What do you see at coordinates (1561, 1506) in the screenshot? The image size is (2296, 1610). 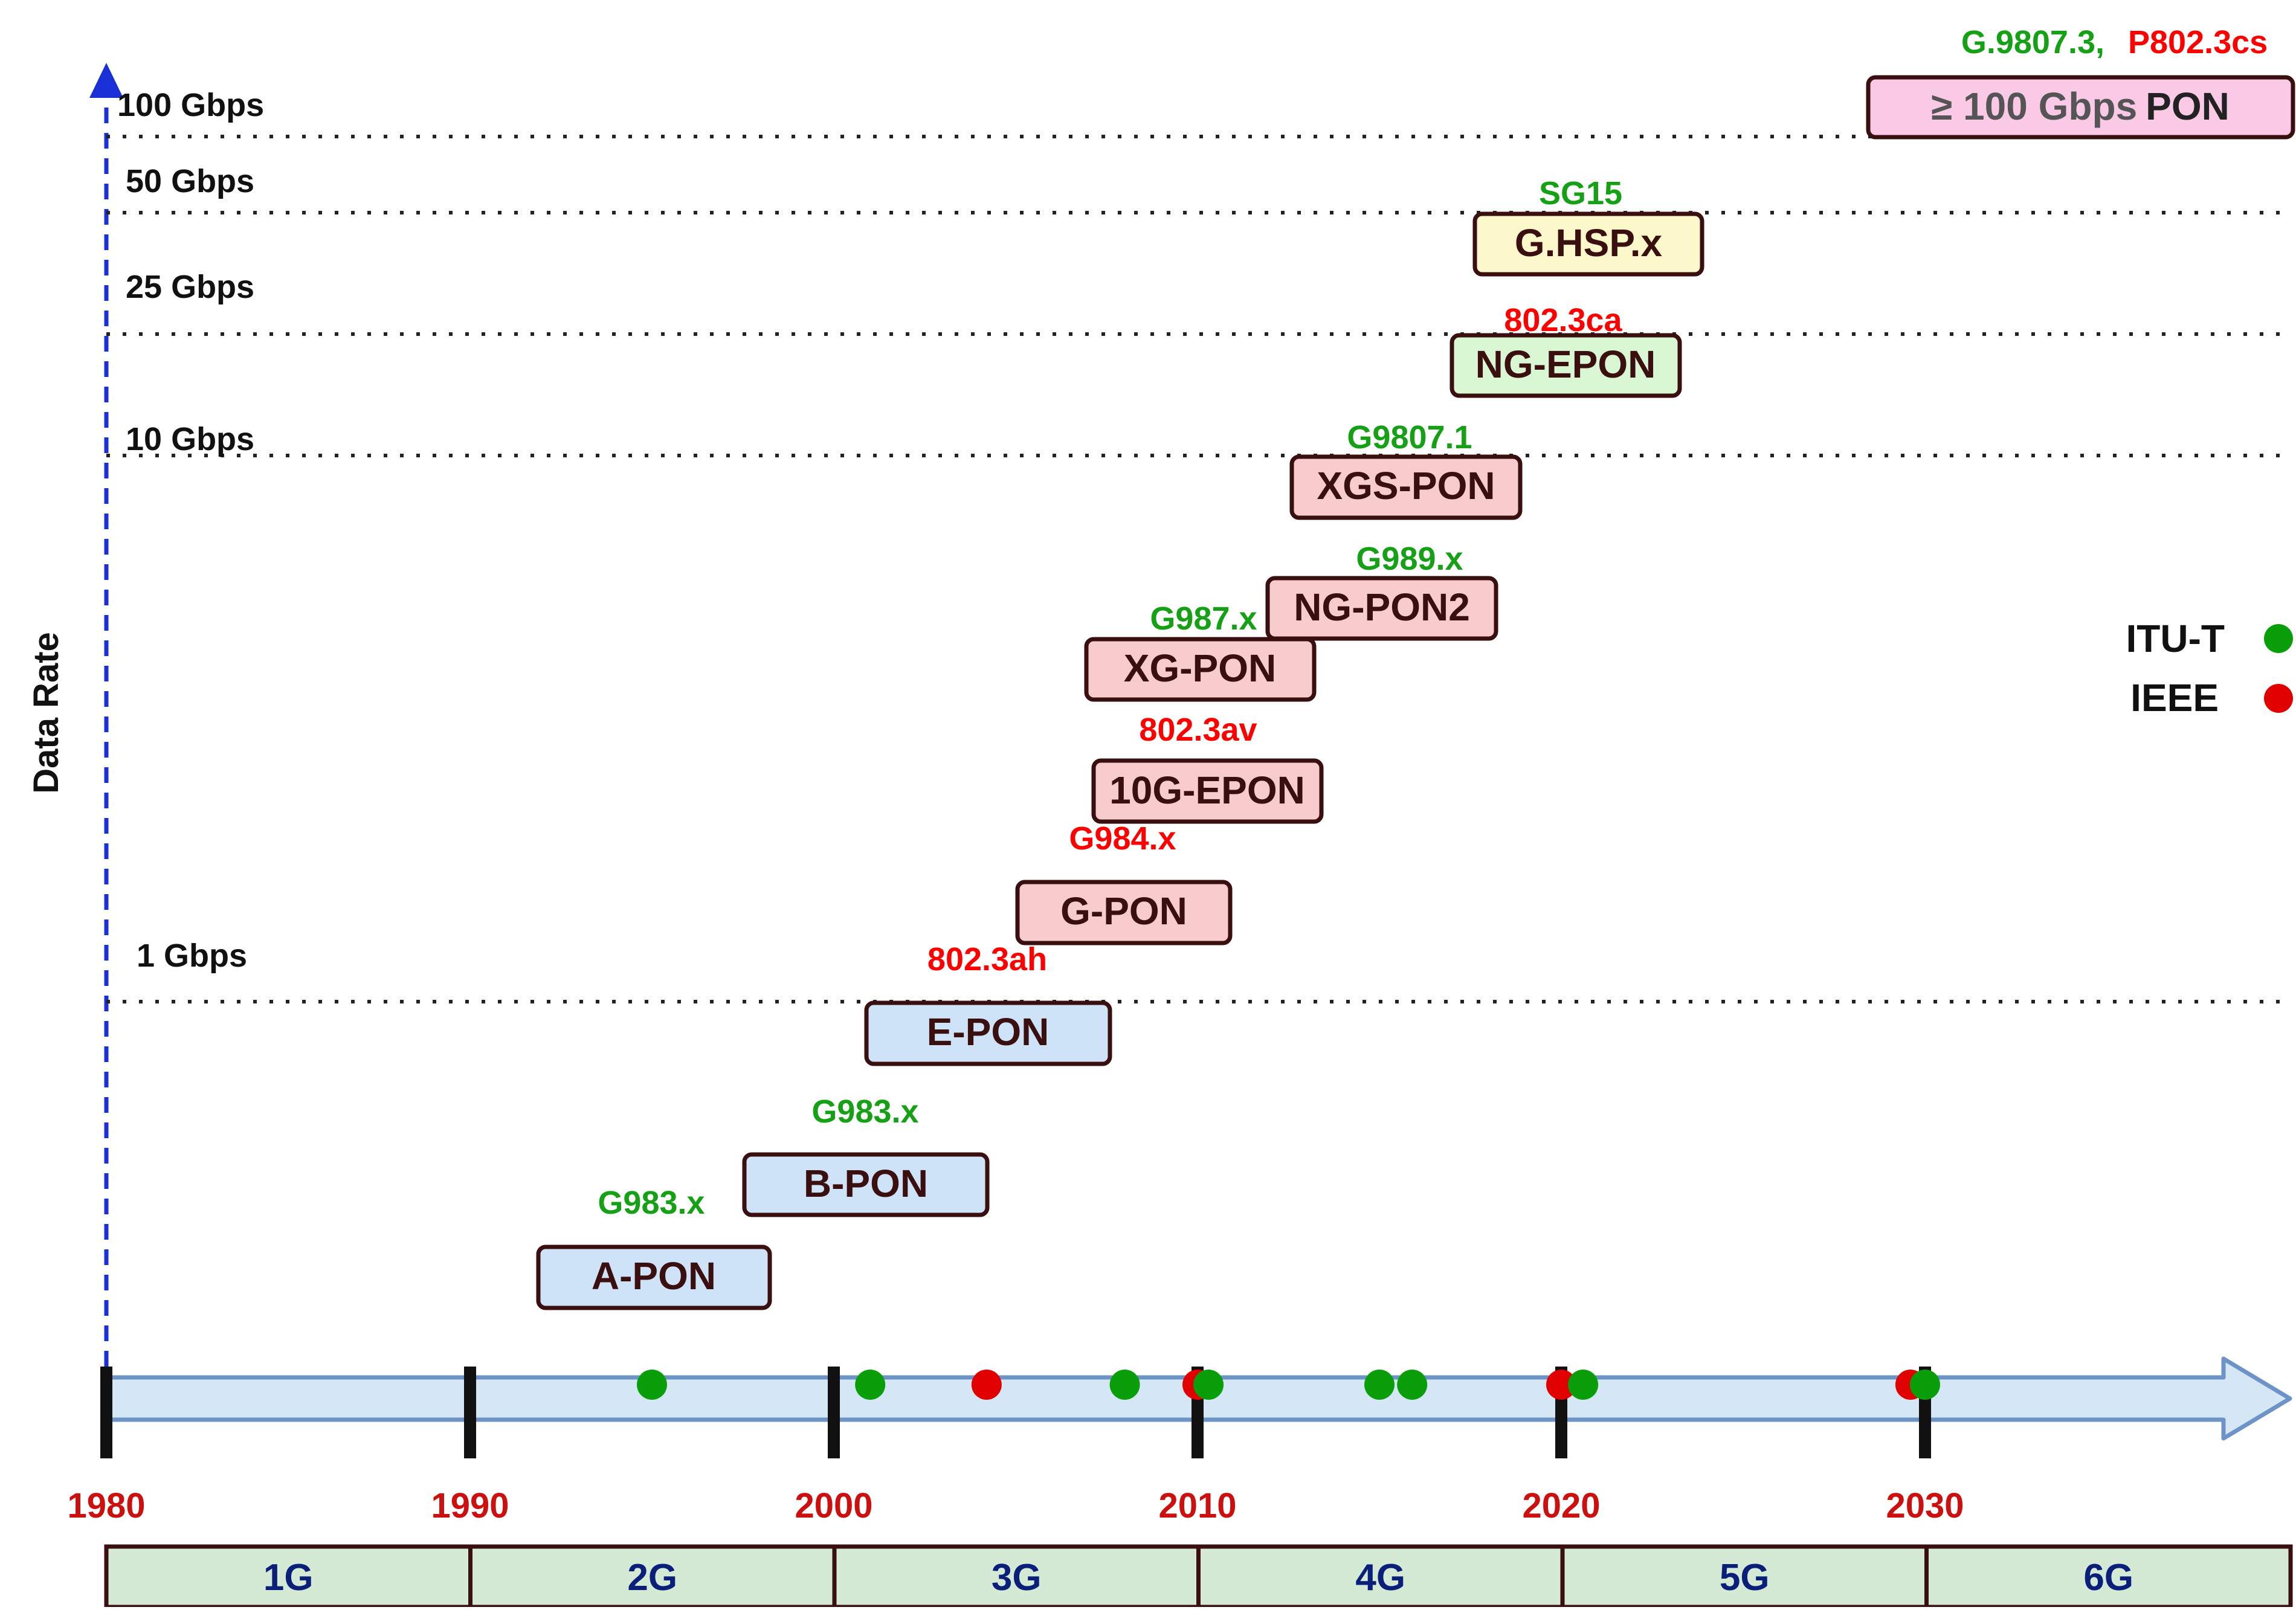 I see `year-label-2020: 2020` at bounding box center [1561, 1506].